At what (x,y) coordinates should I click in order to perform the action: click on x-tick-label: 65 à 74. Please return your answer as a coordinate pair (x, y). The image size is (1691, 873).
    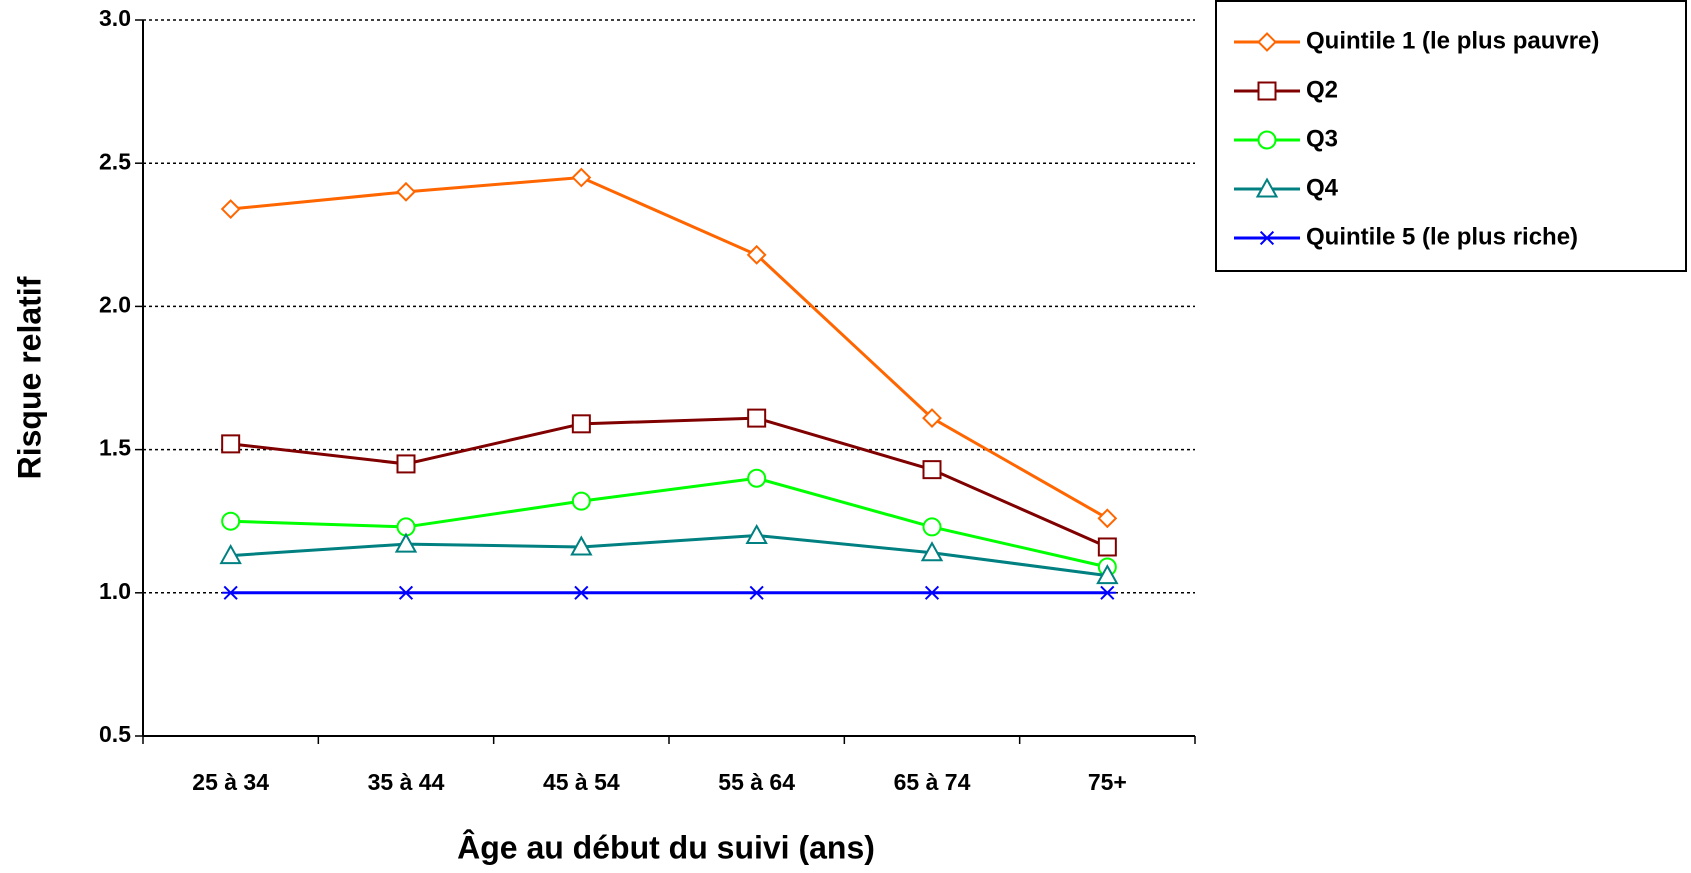
    Looking at the image, I should click on (932, 782).